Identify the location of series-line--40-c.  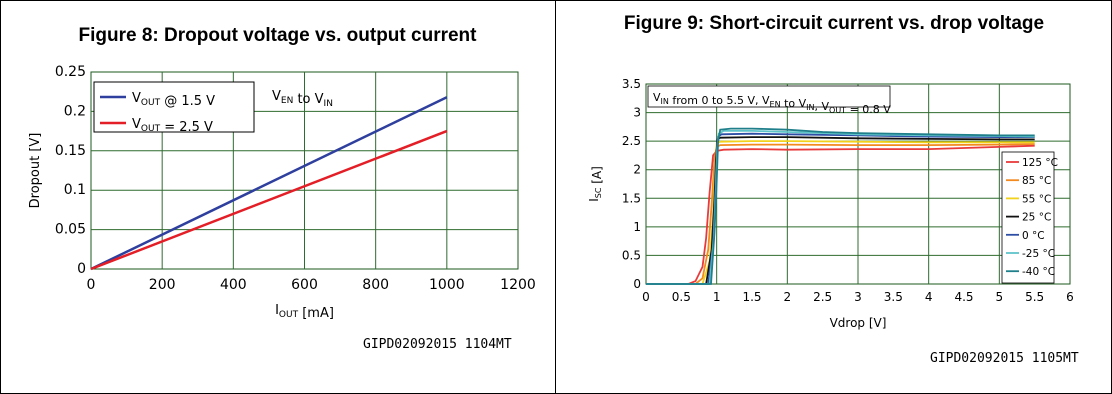
(840, 206).